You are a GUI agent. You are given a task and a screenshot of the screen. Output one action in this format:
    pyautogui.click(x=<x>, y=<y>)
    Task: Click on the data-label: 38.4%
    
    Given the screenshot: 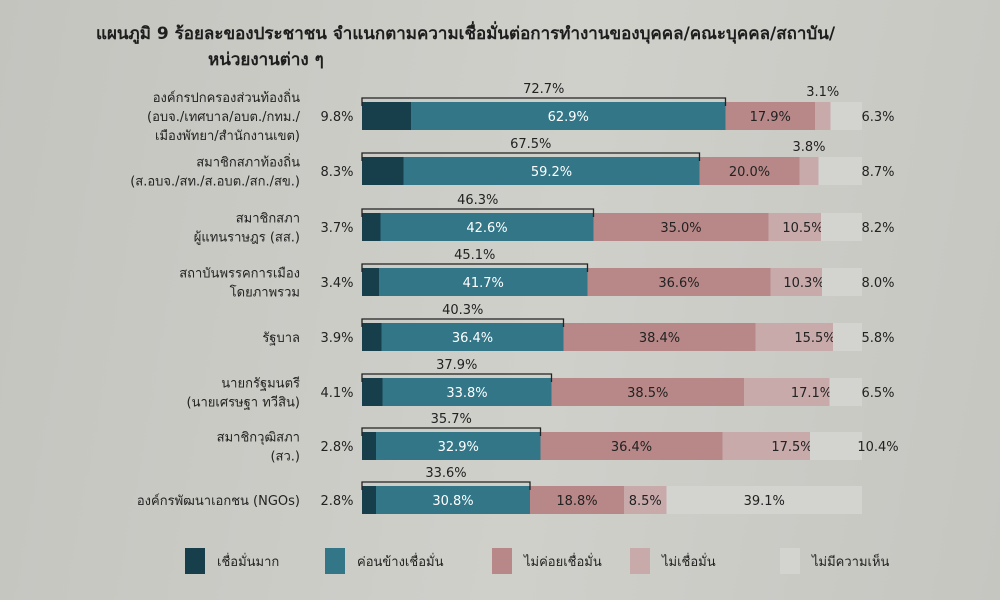 What is the action you would take?
    pyautogui.click(x=659, y=338)
    